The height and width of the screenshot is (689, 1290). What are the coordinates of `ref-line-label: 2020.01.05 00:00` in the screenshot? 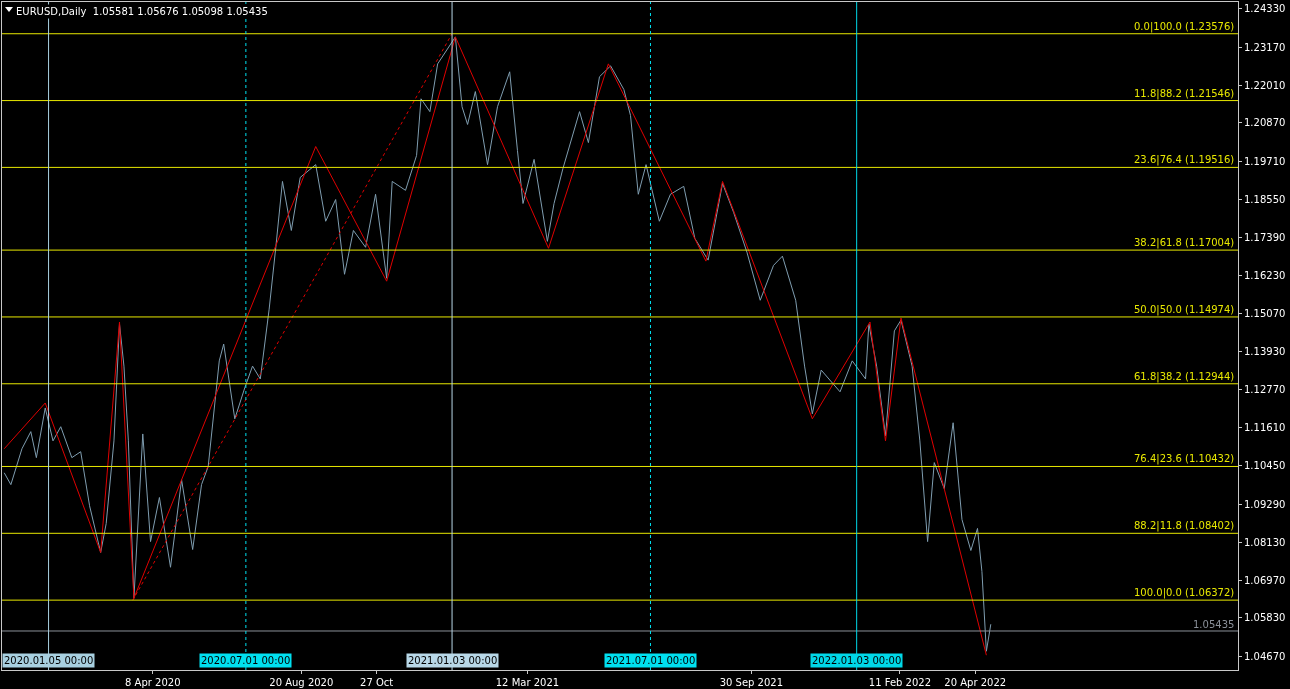 It's located at (49, 660).